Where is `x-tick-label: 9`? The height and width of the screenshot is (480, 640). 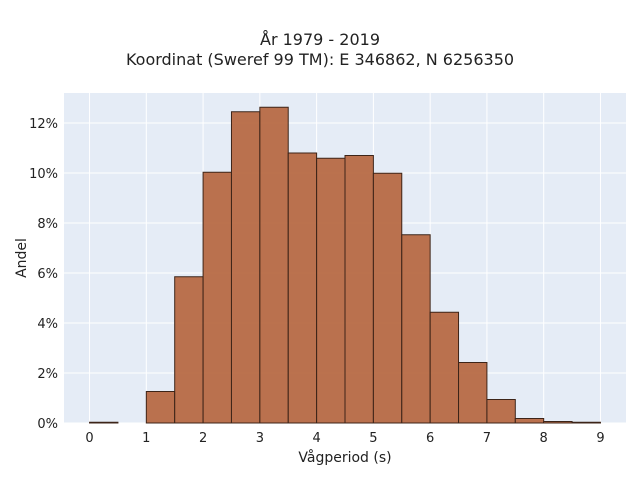
x-tick-label: 9 is located at coordinates (600, 438).